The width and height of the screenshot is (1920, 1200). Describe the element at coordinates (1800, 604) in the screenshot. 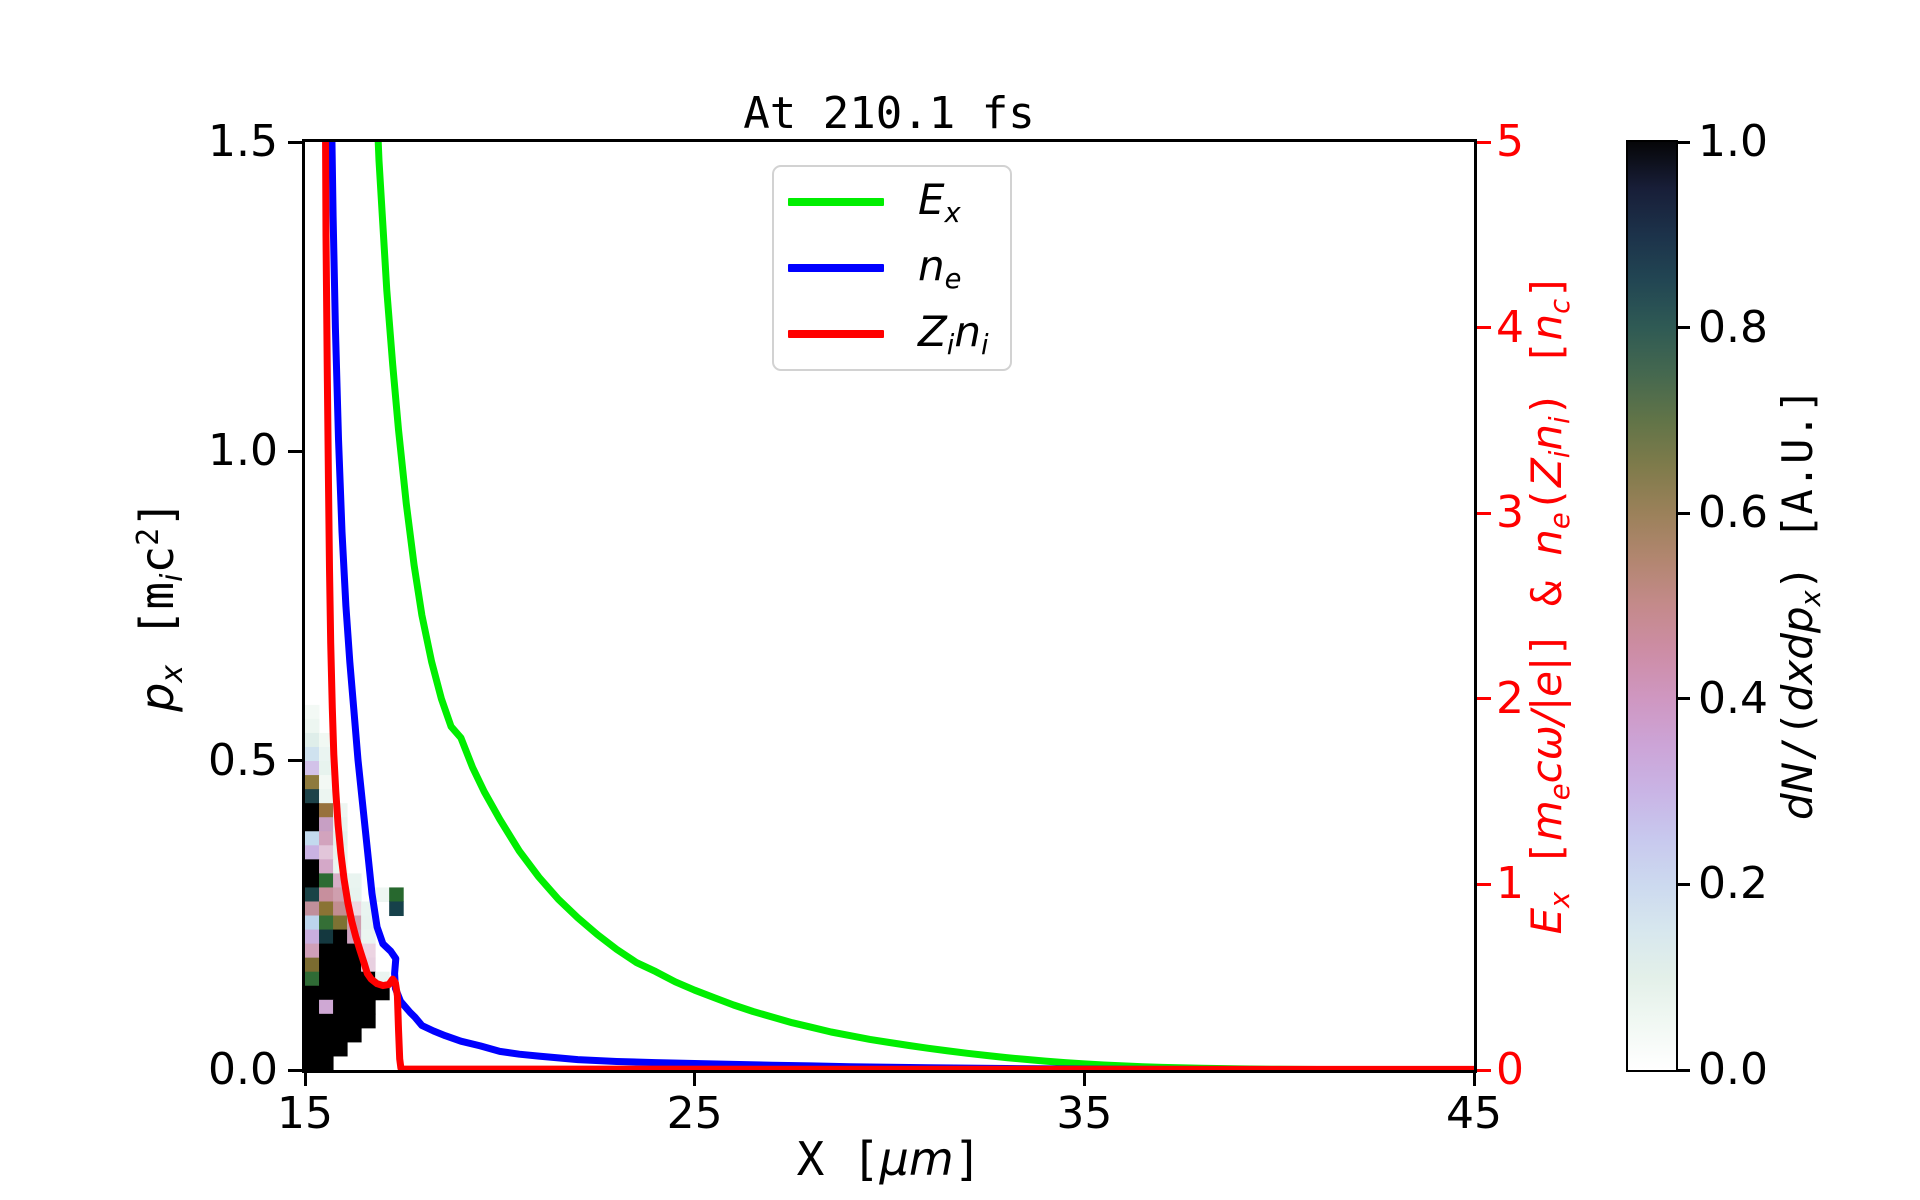

I see `colorbar-label: dN/(dxdpx) [A.U.]` at that location.